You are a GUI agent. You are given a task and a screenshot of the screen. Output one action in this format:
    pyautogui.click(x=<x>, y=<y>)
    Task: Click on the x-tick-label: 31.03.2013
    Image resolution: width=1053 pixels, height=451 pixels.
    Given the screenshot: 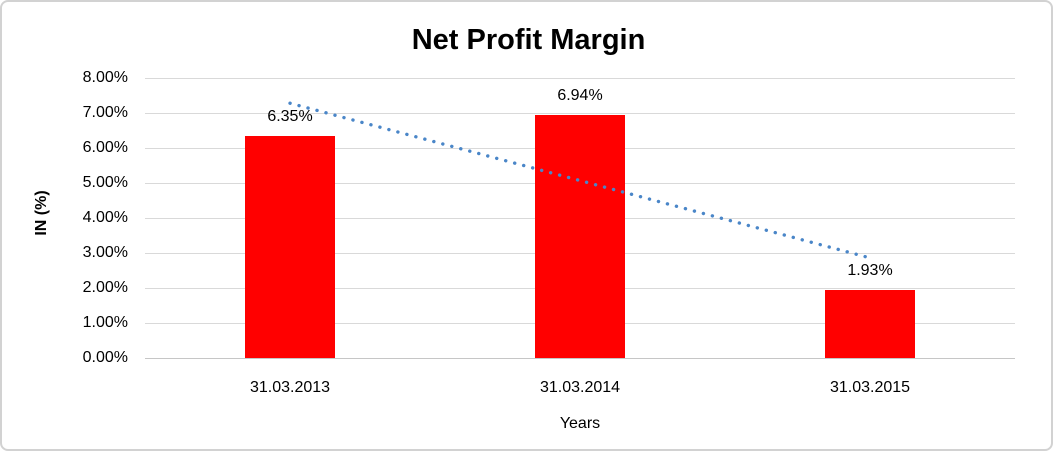 What is the action you would take?
    pyautogui.click(x=290, y=387)
    